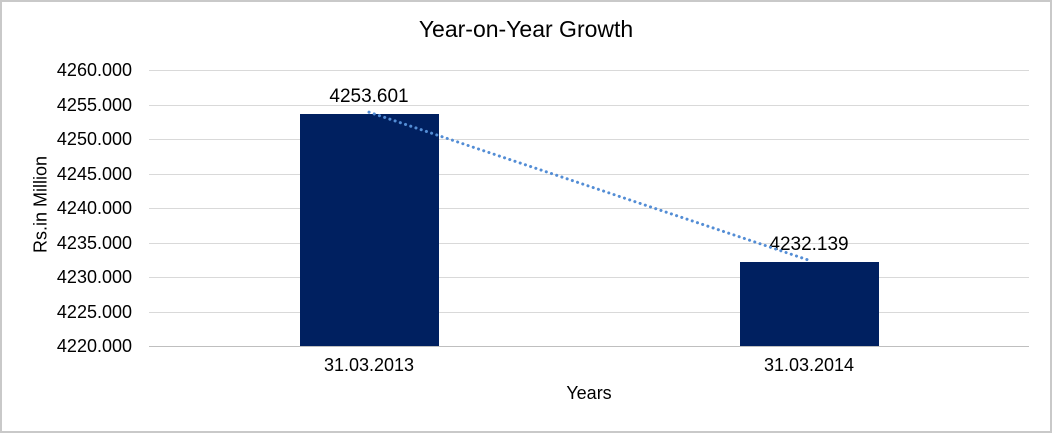 The height and width of the screenshot is (433, 1052). What do you see at coordinates (94, 70) in the screenshot?
I see `y-tick-label: 4260.000` at bounding box center [94, 70].